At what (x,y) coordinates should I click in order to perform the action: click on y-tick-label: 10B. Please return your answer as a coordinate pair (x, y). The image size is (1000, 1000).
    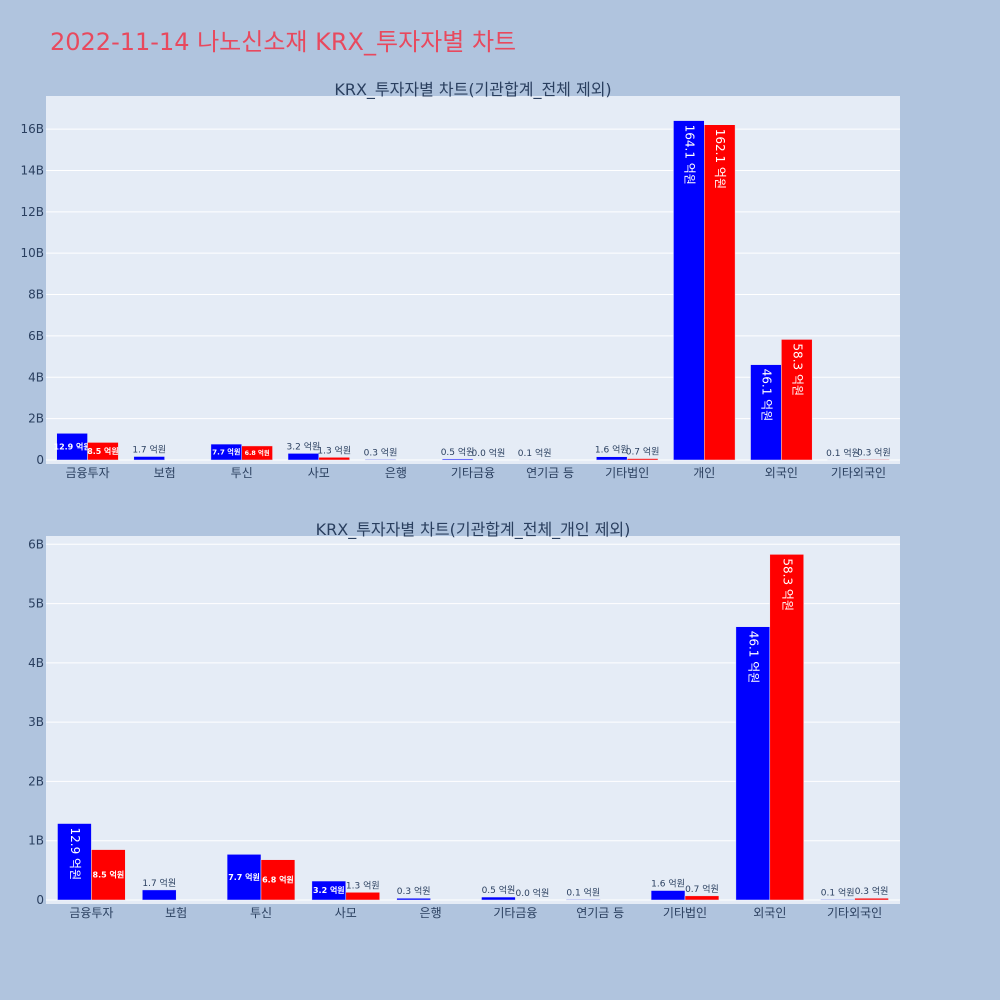
    Looking at the image, I should click on (32, 253).